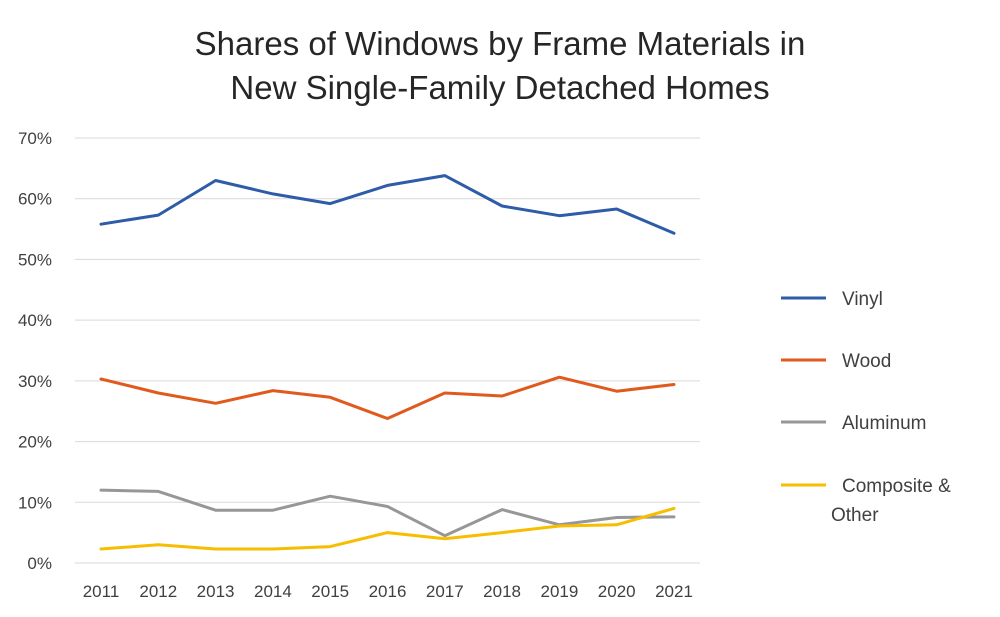 Image resolution: width=1000 pixels, height=617 pixels. I want to click on y-tick-label: 30%, so click(35, 381).